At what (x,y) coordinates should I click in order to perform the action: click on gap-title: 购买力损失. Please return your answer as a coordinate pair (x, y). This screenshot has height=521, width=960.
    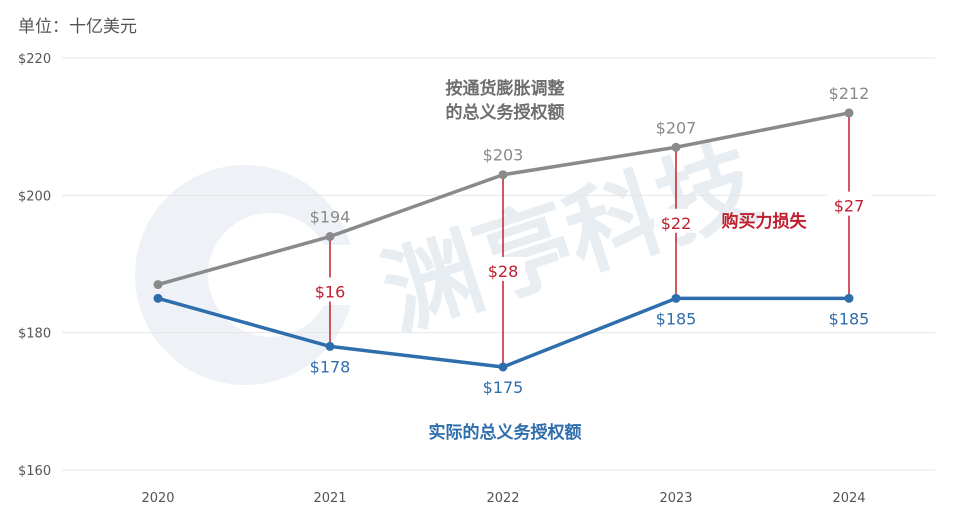
    Looking at the image, I should click on (765, 221).